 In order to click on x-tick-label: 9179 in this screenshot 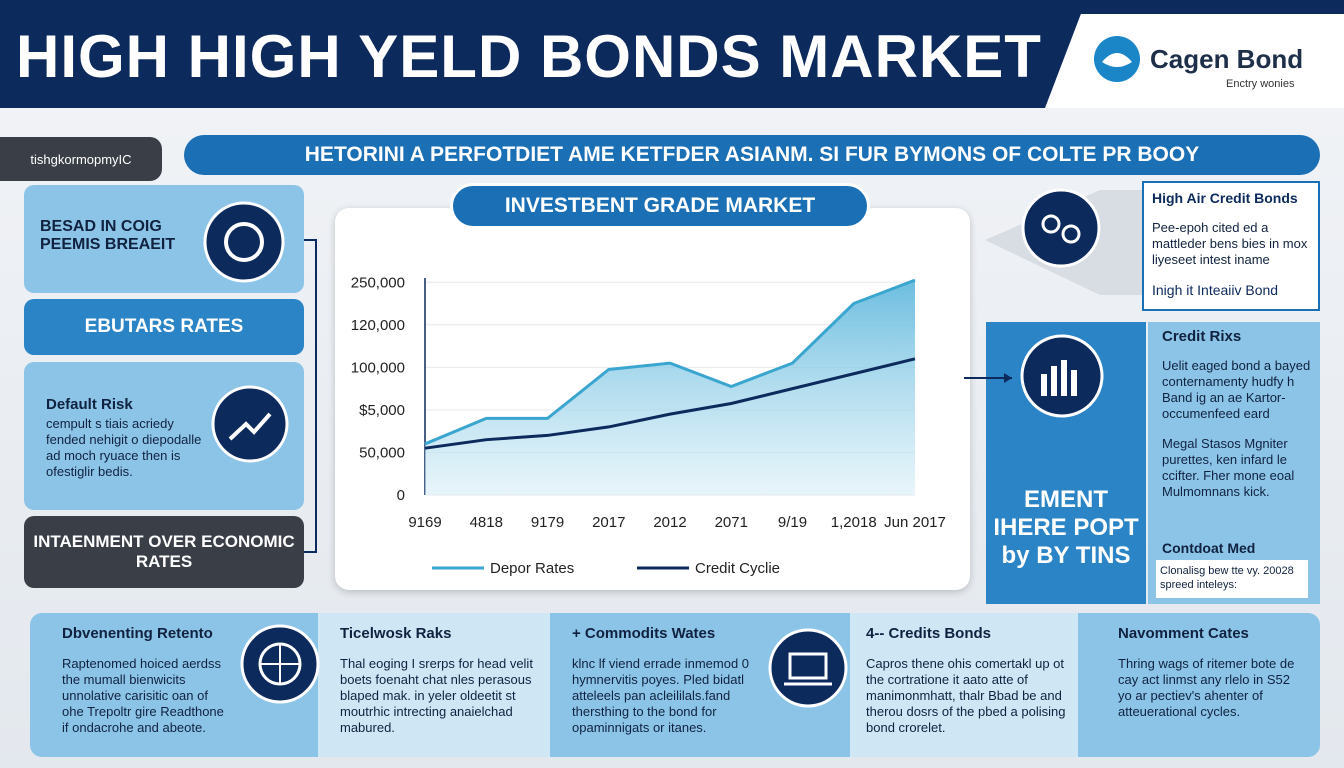, I will do `click(547, 522)`.